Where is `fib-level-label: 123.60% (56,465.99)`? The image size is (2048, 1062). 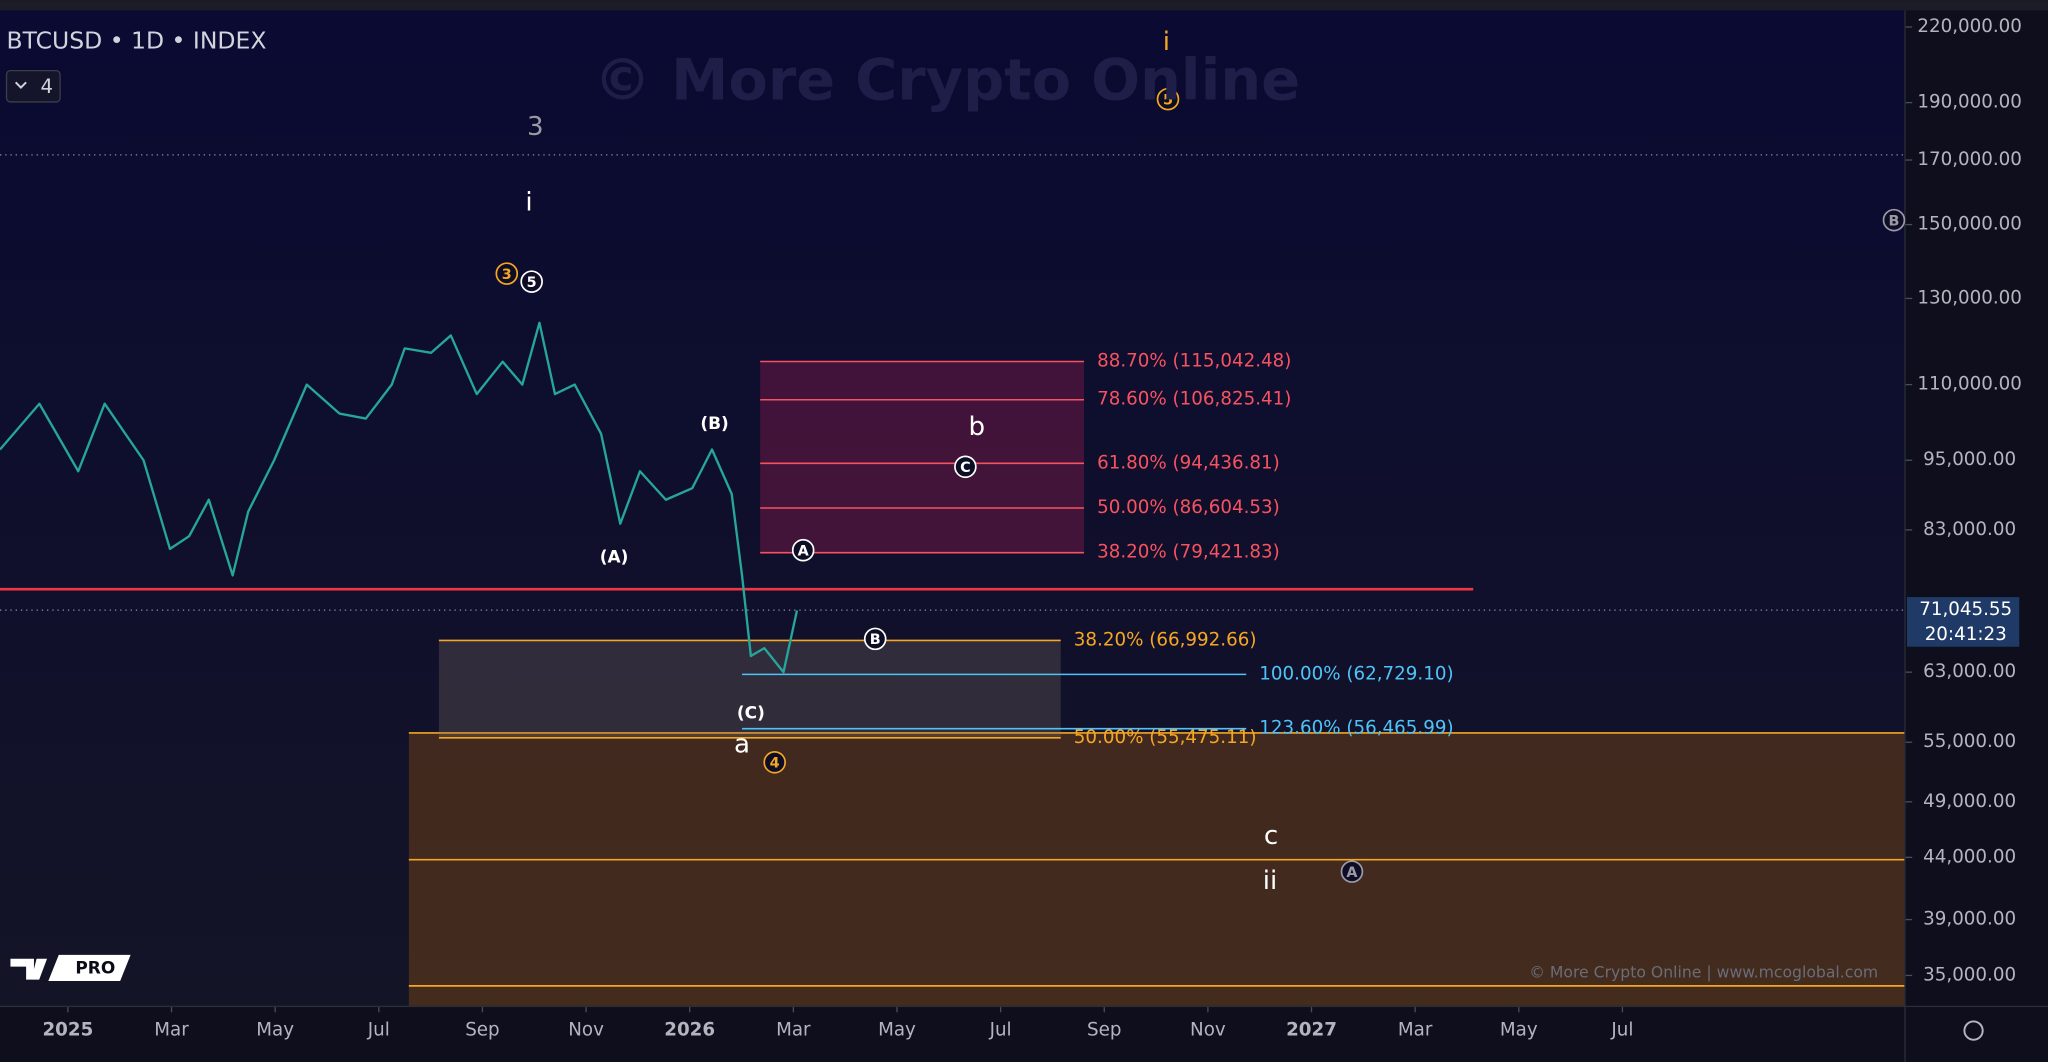 fib-level-label: 123.60% (56,465.99) is located at coordinates (1356, 728).